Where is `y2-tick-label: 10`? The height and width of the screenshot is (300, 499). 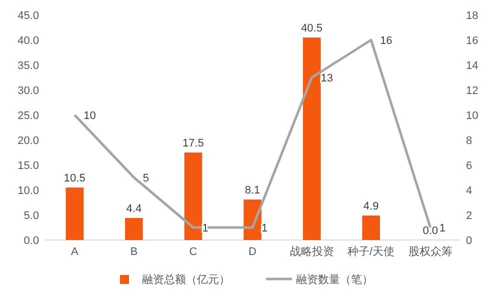 y2-tick-label: 10 is located at coordinates (472, 116).